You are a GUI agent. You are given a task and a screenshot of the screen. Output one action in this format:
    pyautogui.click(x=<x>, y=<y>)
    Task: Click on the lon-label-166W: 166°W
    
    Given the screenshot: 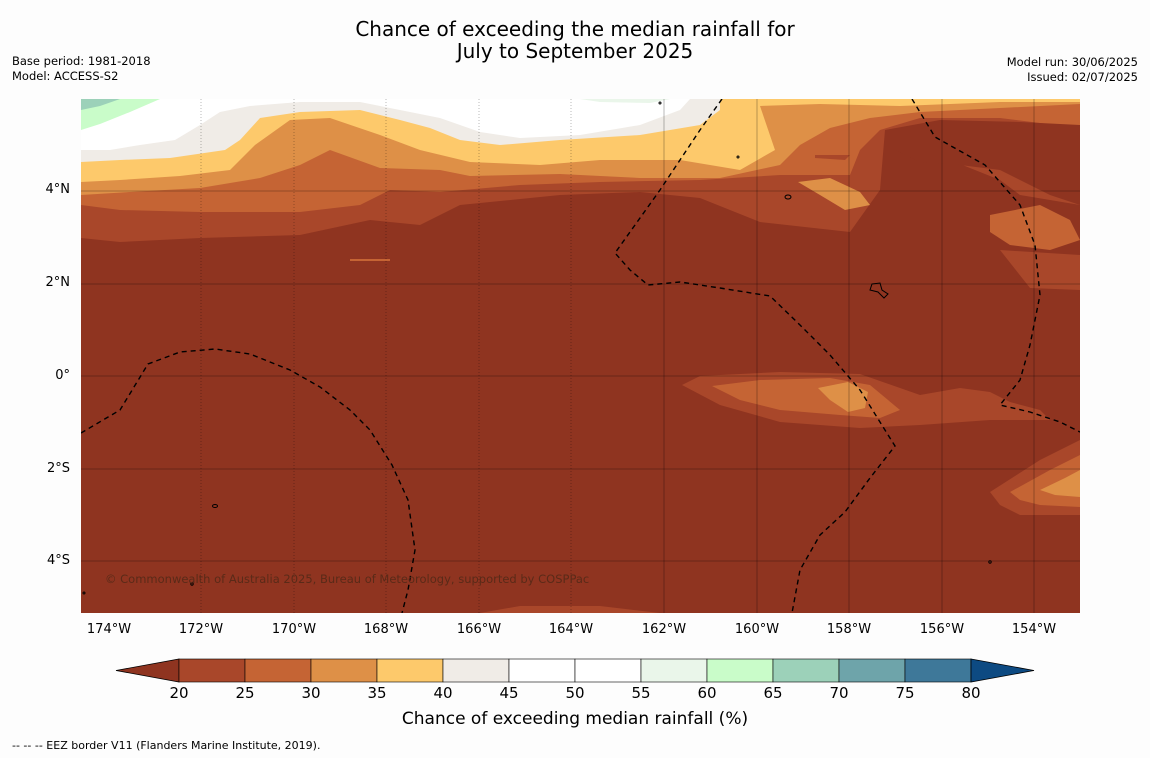 What is the action you would take?
    pyautogui.click(x=479, y=629)
    